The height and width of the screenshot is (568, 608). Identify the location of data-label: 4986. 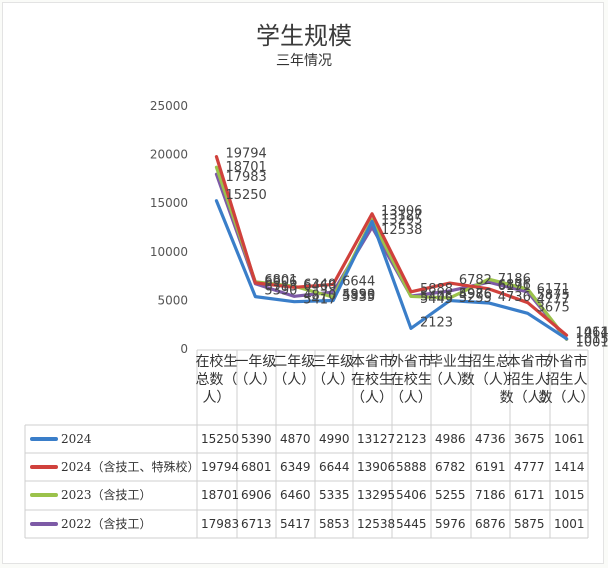
(475, 295).